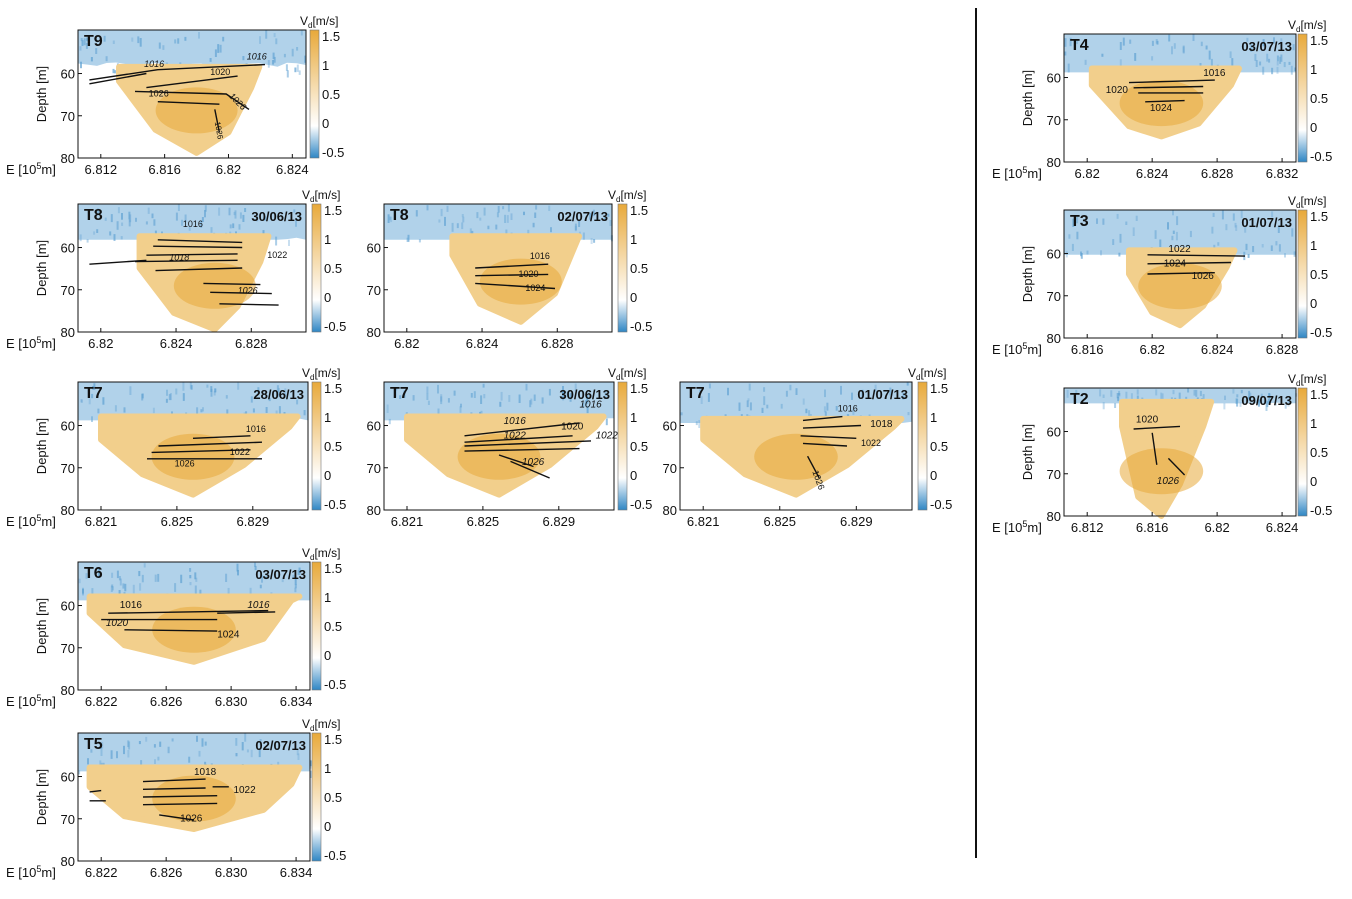  What do you see at coordinates (374, 510) in the screenshot?
I see `y-tick-label: 80` at bounding box center [374, 510].